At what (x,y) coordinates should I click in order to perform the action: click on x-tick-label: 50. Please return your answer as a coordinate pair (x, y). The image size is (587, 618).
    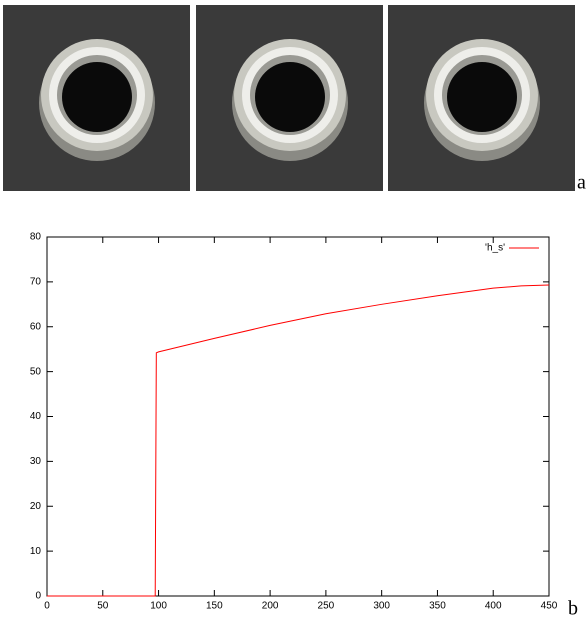
    Looking at the image, I should click on (103, 606).